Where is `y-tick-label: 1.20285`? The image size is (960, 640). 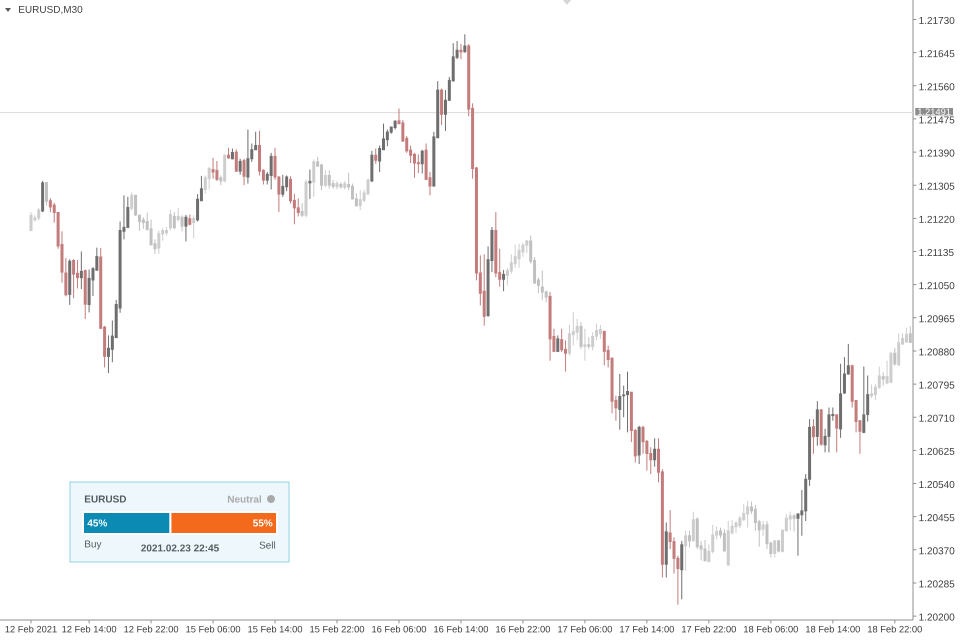
y-tick-label: 1.20285 is located at coordinates (936, 584).